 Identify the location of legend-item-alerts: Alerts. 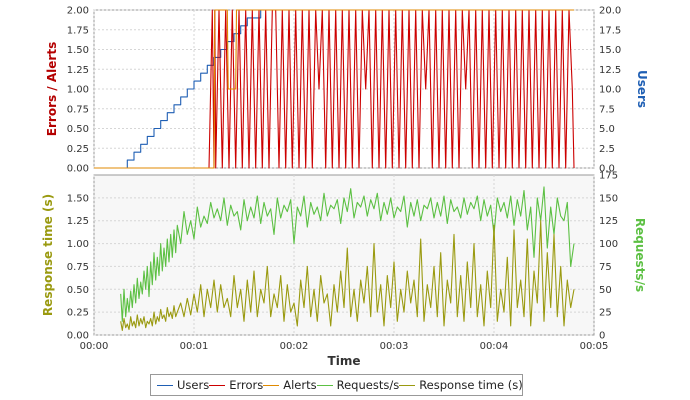
(290, 385).